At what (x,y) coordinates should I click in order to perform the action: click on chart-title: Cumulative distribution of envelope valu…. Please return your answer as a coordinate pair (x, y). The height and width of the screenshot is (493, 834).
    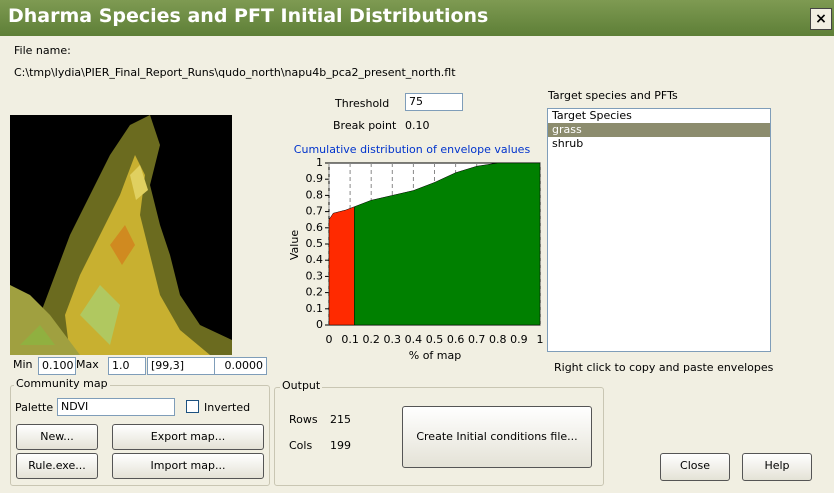
    Looking at the image, I should click on (412, 149).